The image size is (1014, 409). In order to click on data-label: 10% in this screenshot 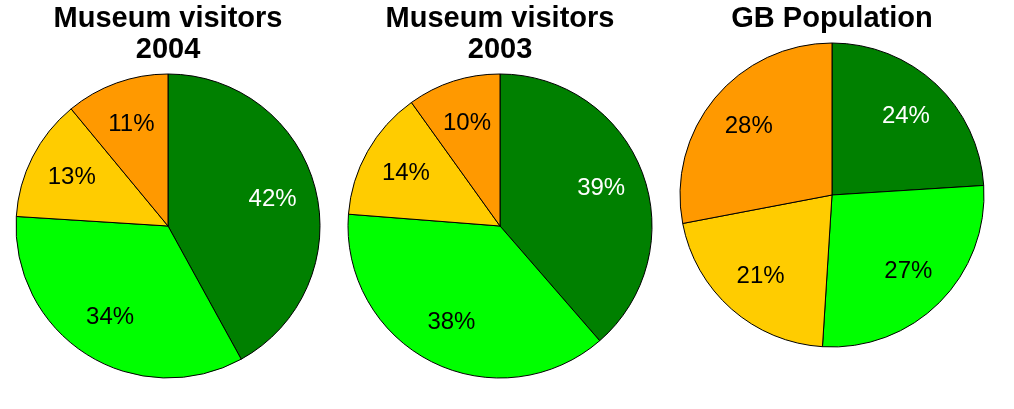, I will do `click(466, 122)`.